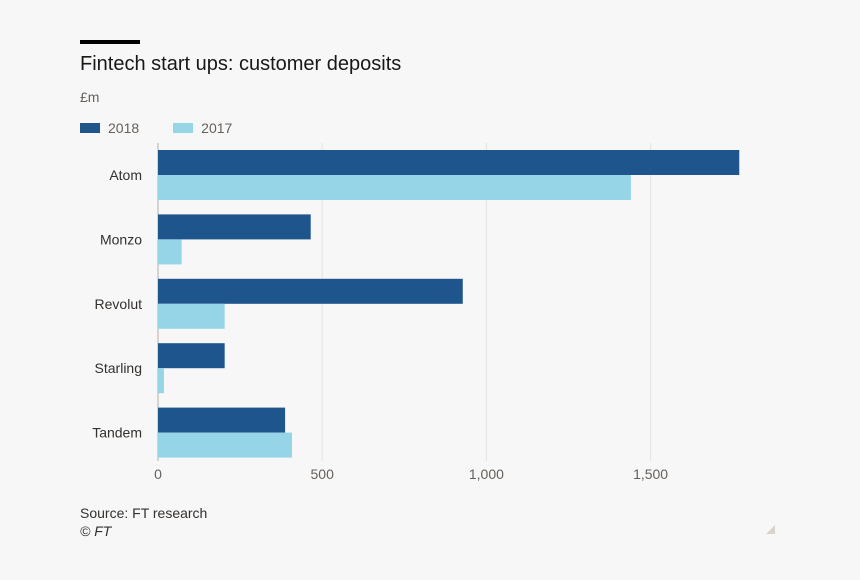  Describe the element at coordinates (118, 368) in the screenshot. I see `category-label-starling: Starling` at that location.